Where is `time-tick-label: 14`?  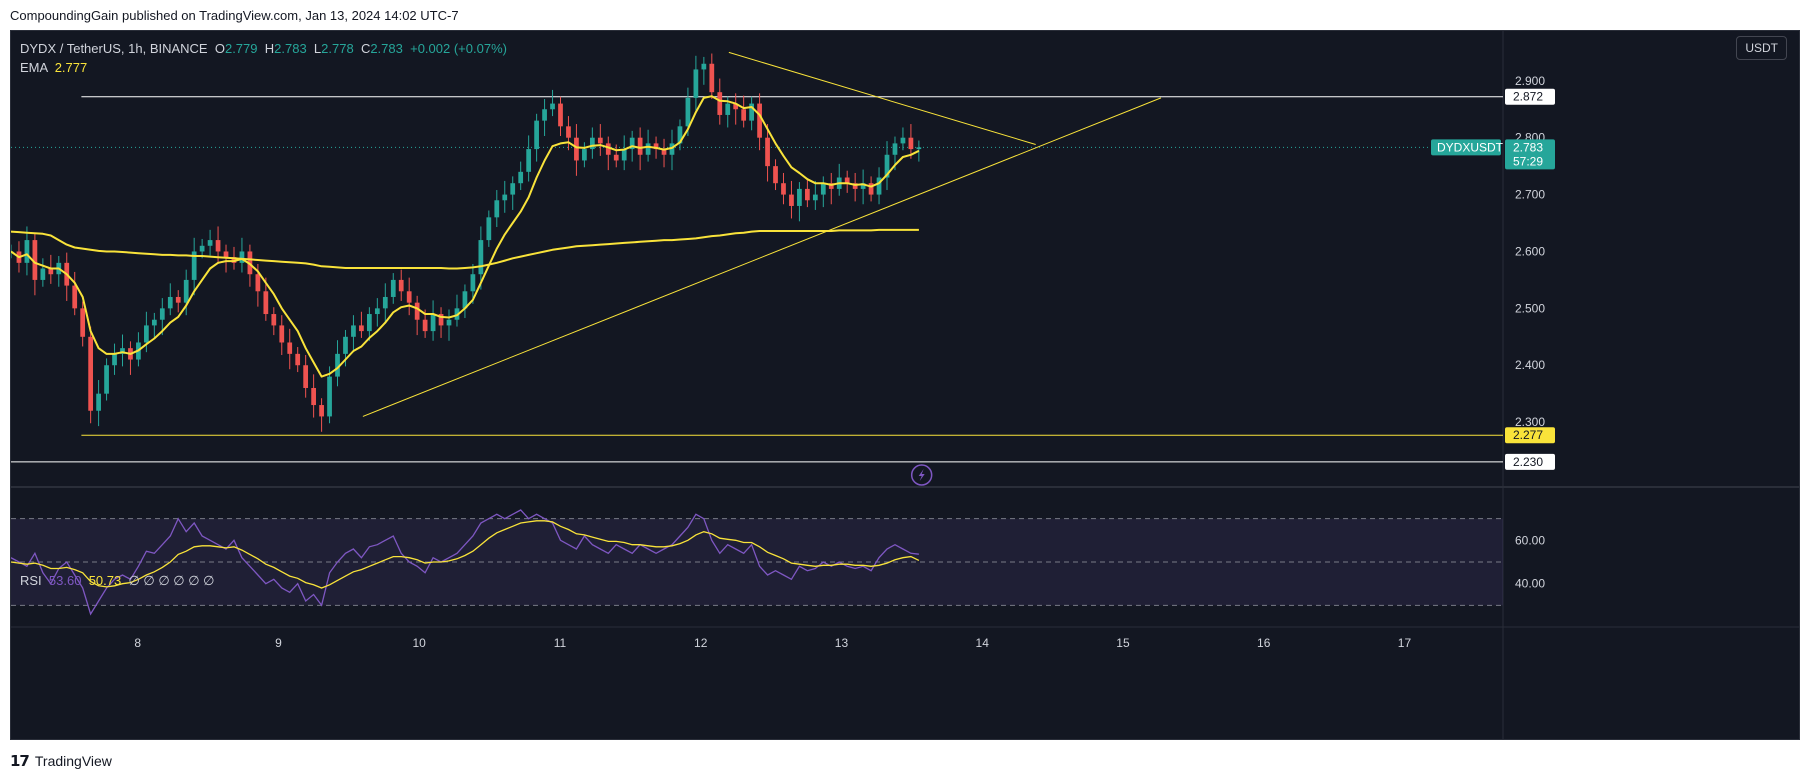
time-tick-label: 14 is located at coordinates (983, 643).